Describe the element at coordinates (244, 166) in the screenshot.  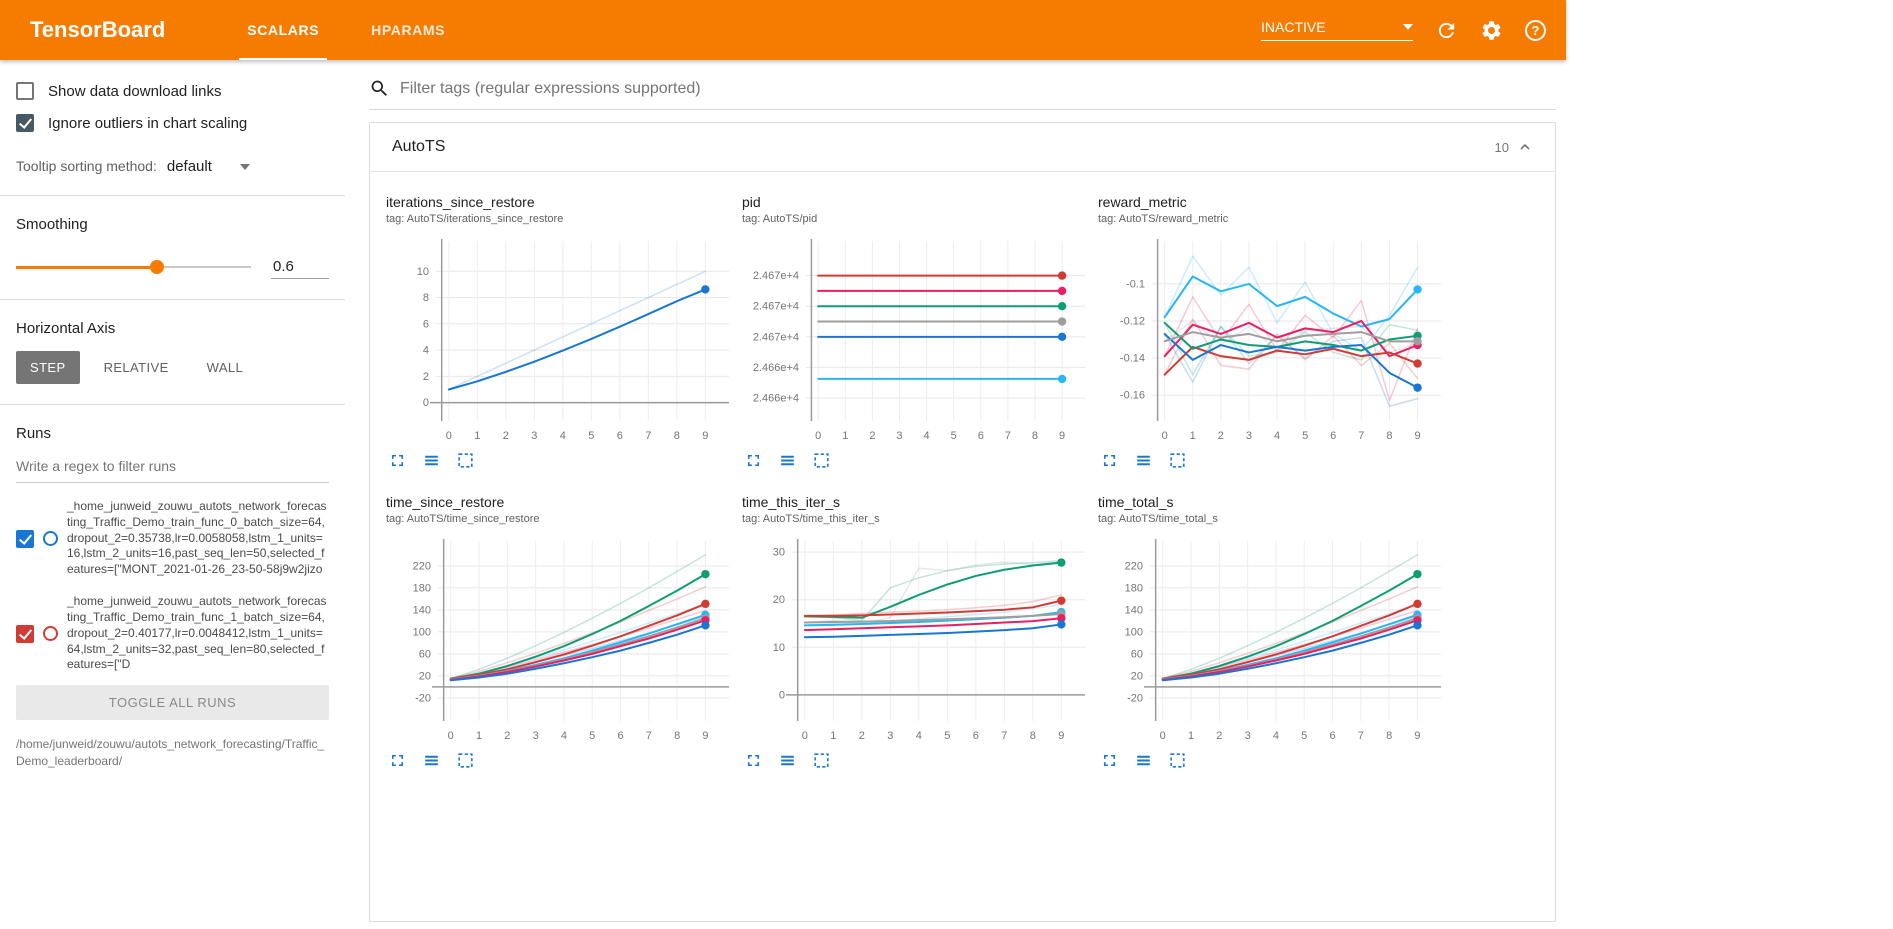
I see `chevron-down-icon` at that location.